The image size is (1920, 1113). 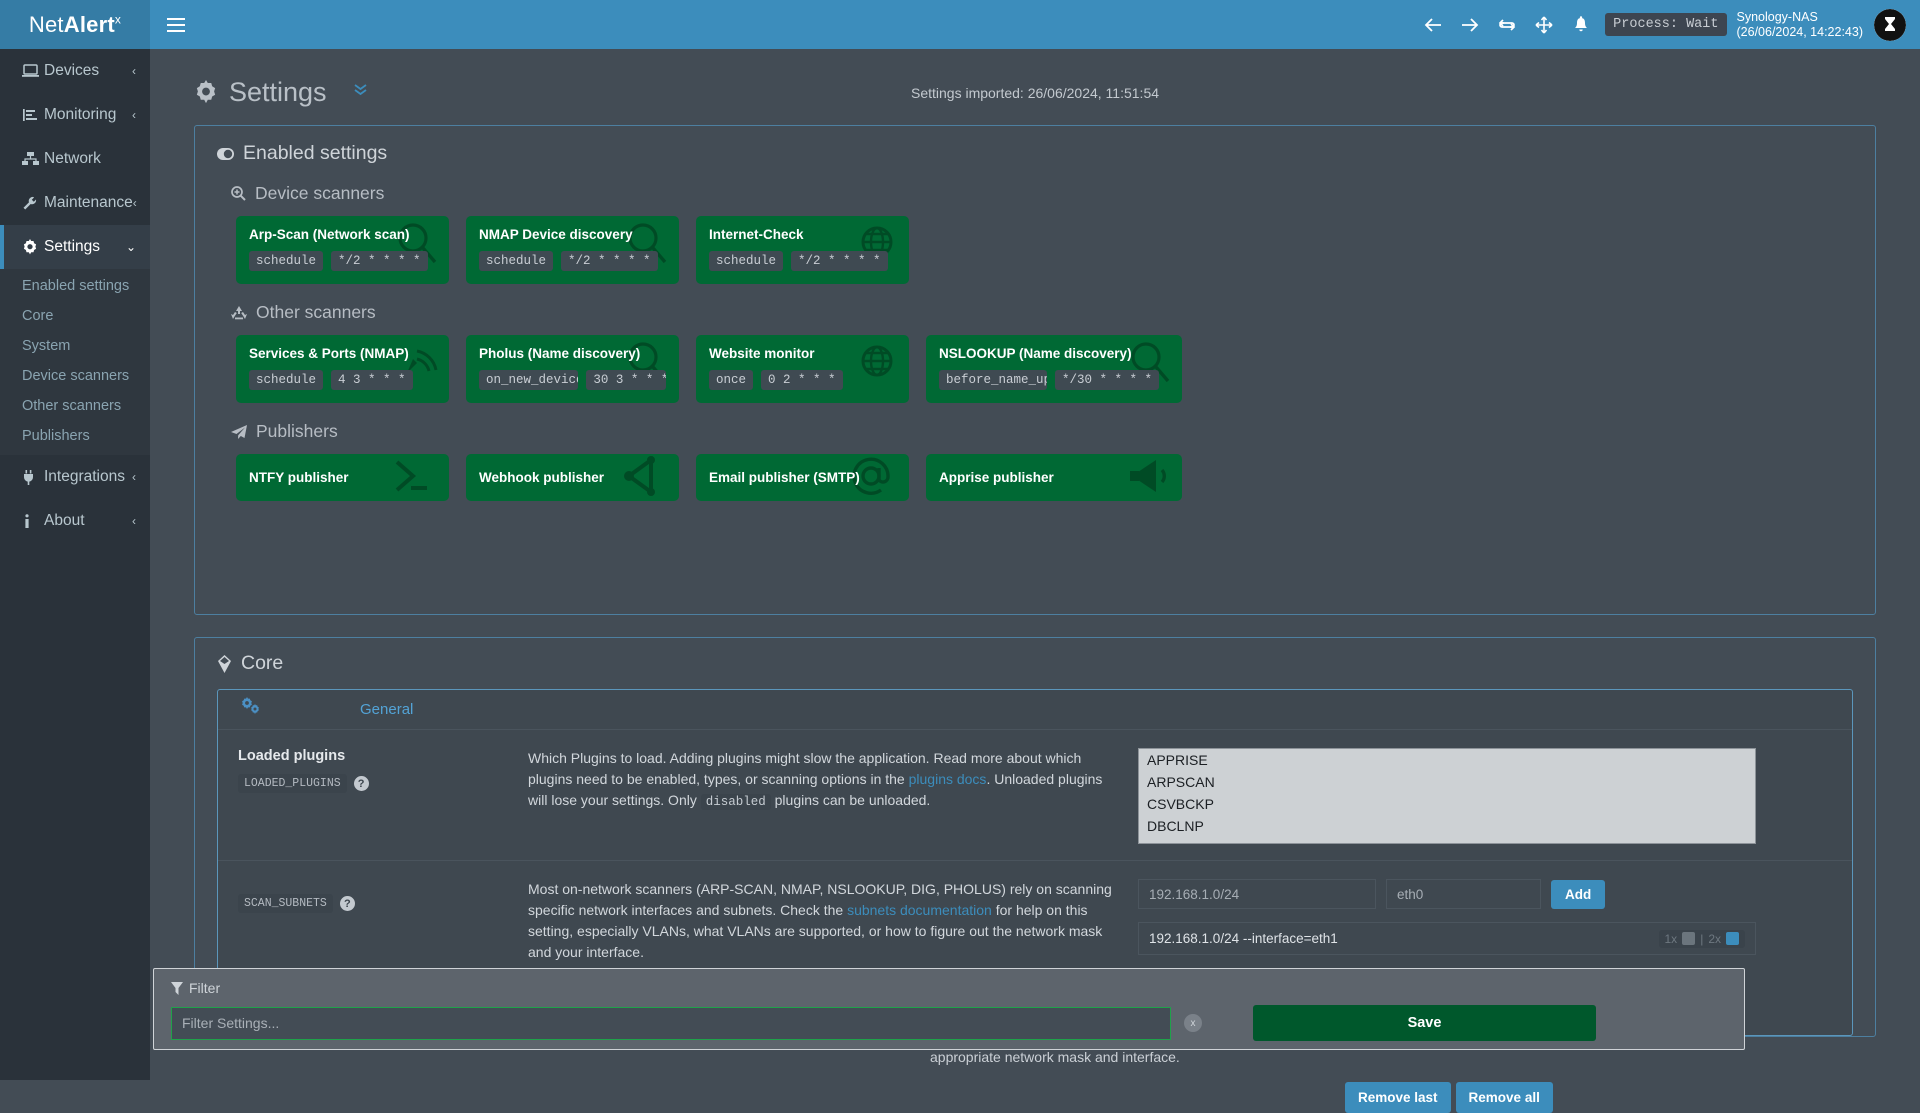 What do you see at coordinates (1469, 24) in the screenshot?
I see `arrow-right-icon` at bounding box center [1469, 24].